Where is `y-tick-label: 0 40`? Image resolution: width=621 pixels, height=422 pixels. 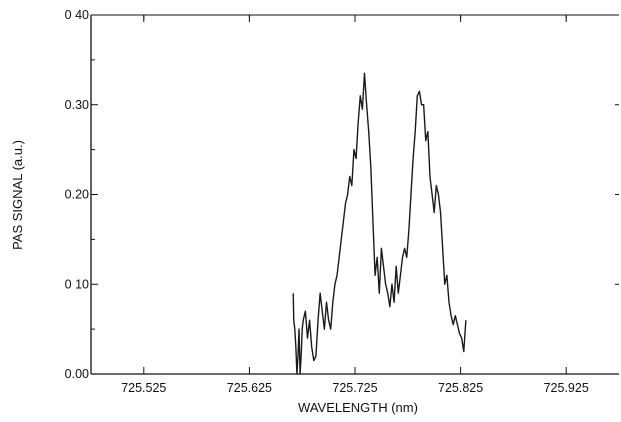 y-tick-label: 0 40 is located at coordinates (77, 15).